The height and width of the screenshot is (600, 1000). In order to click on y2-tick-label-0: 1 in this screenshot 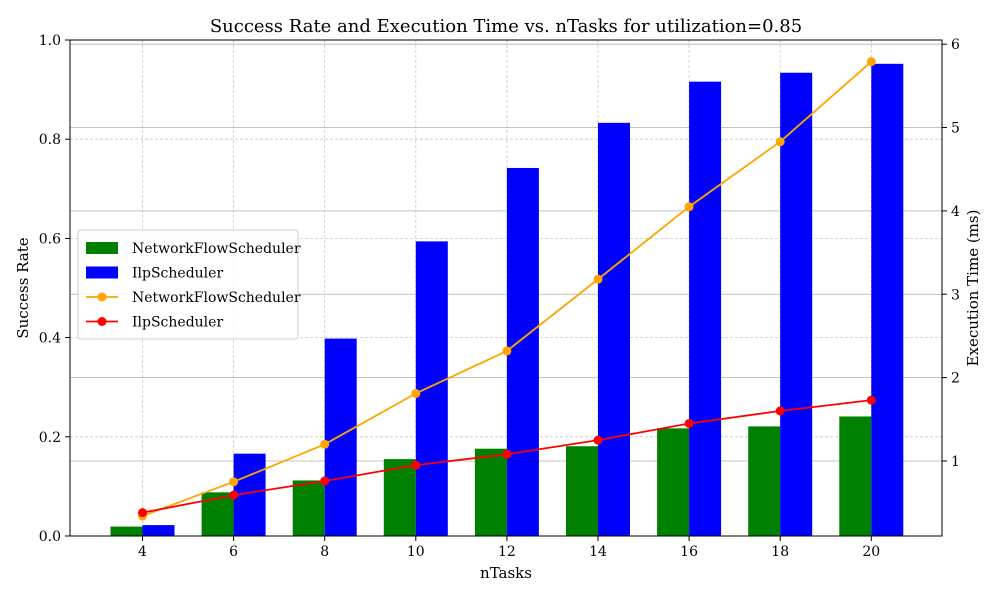, I will do `click(955, 462)`.